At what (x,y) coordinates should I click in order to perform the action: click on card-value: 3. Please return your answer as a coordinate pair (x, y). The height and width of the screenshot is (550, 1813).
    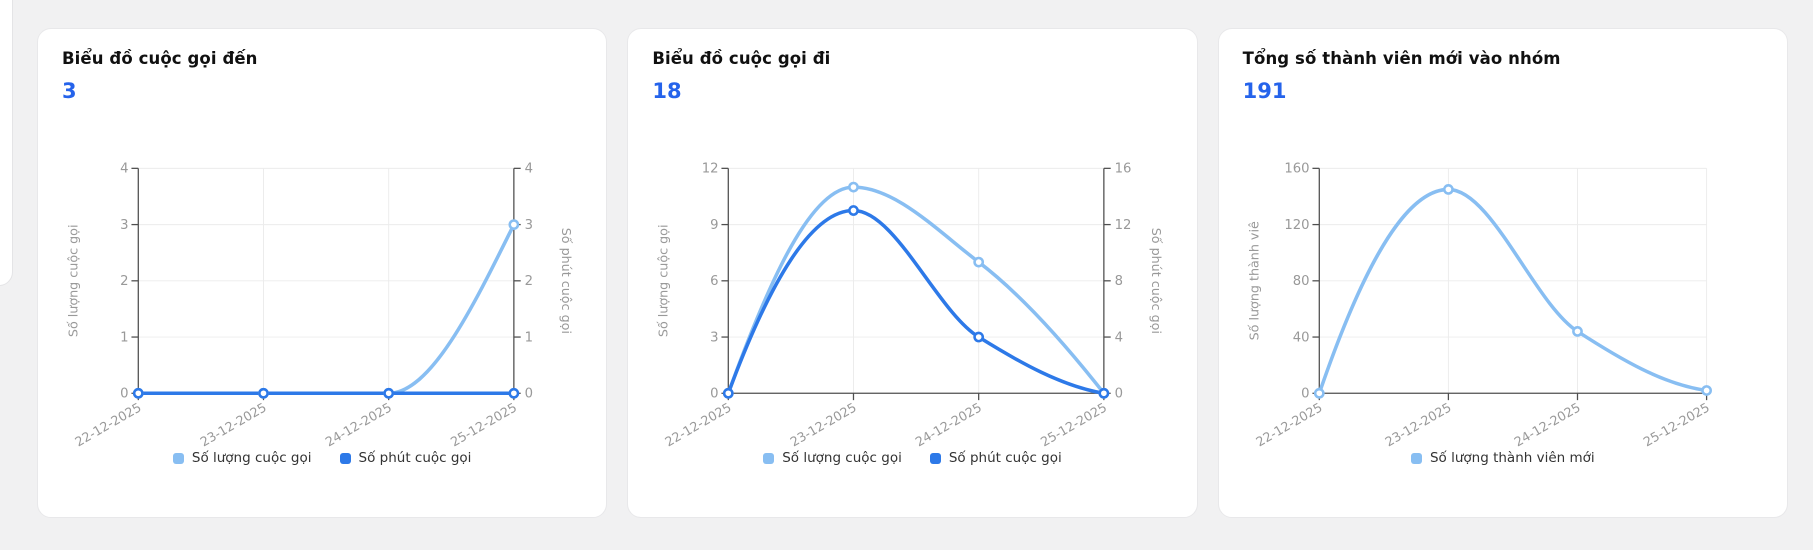
    Looking at the image, I should click on (69, 91).